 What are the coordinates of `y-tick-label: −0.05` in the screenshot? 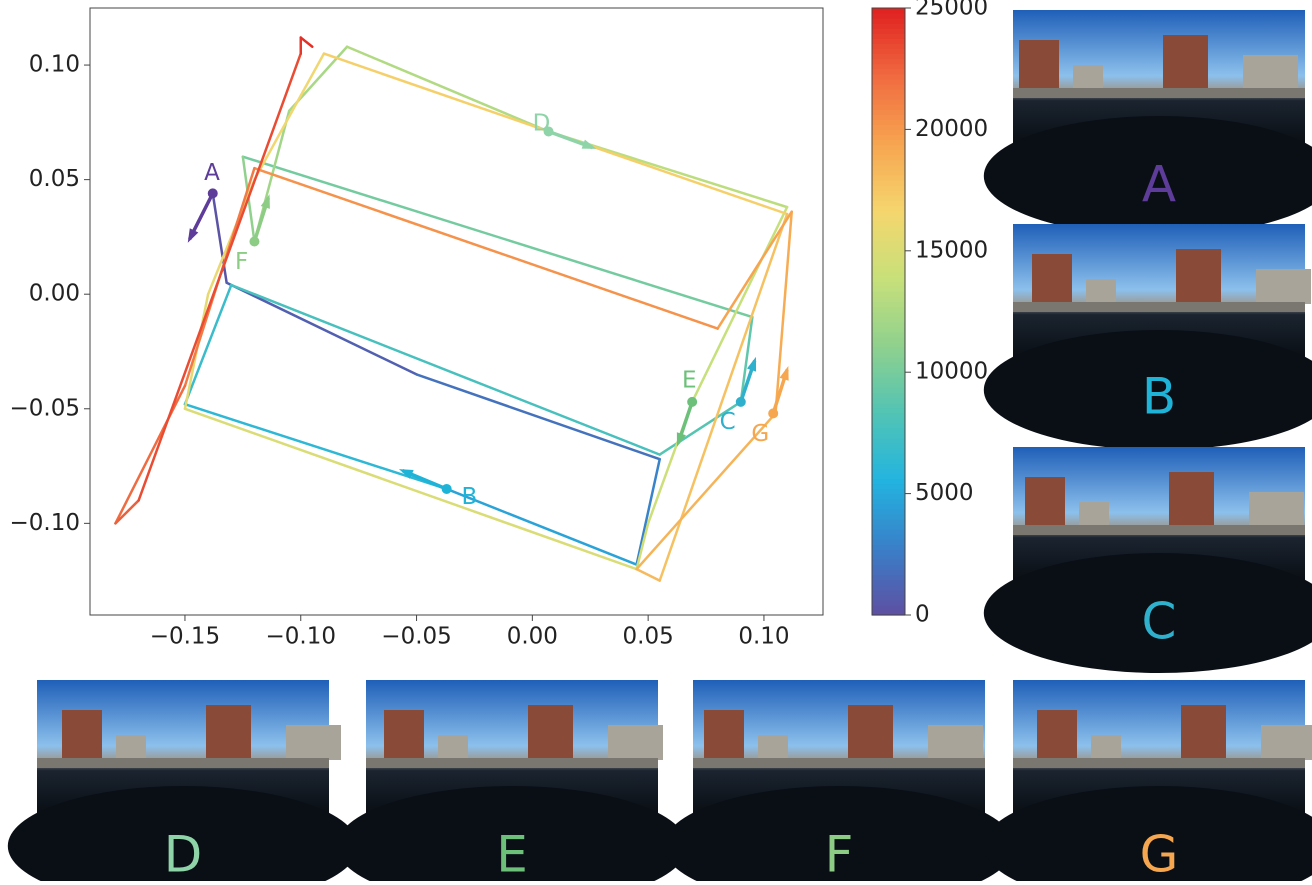 It's located at (45, 408).